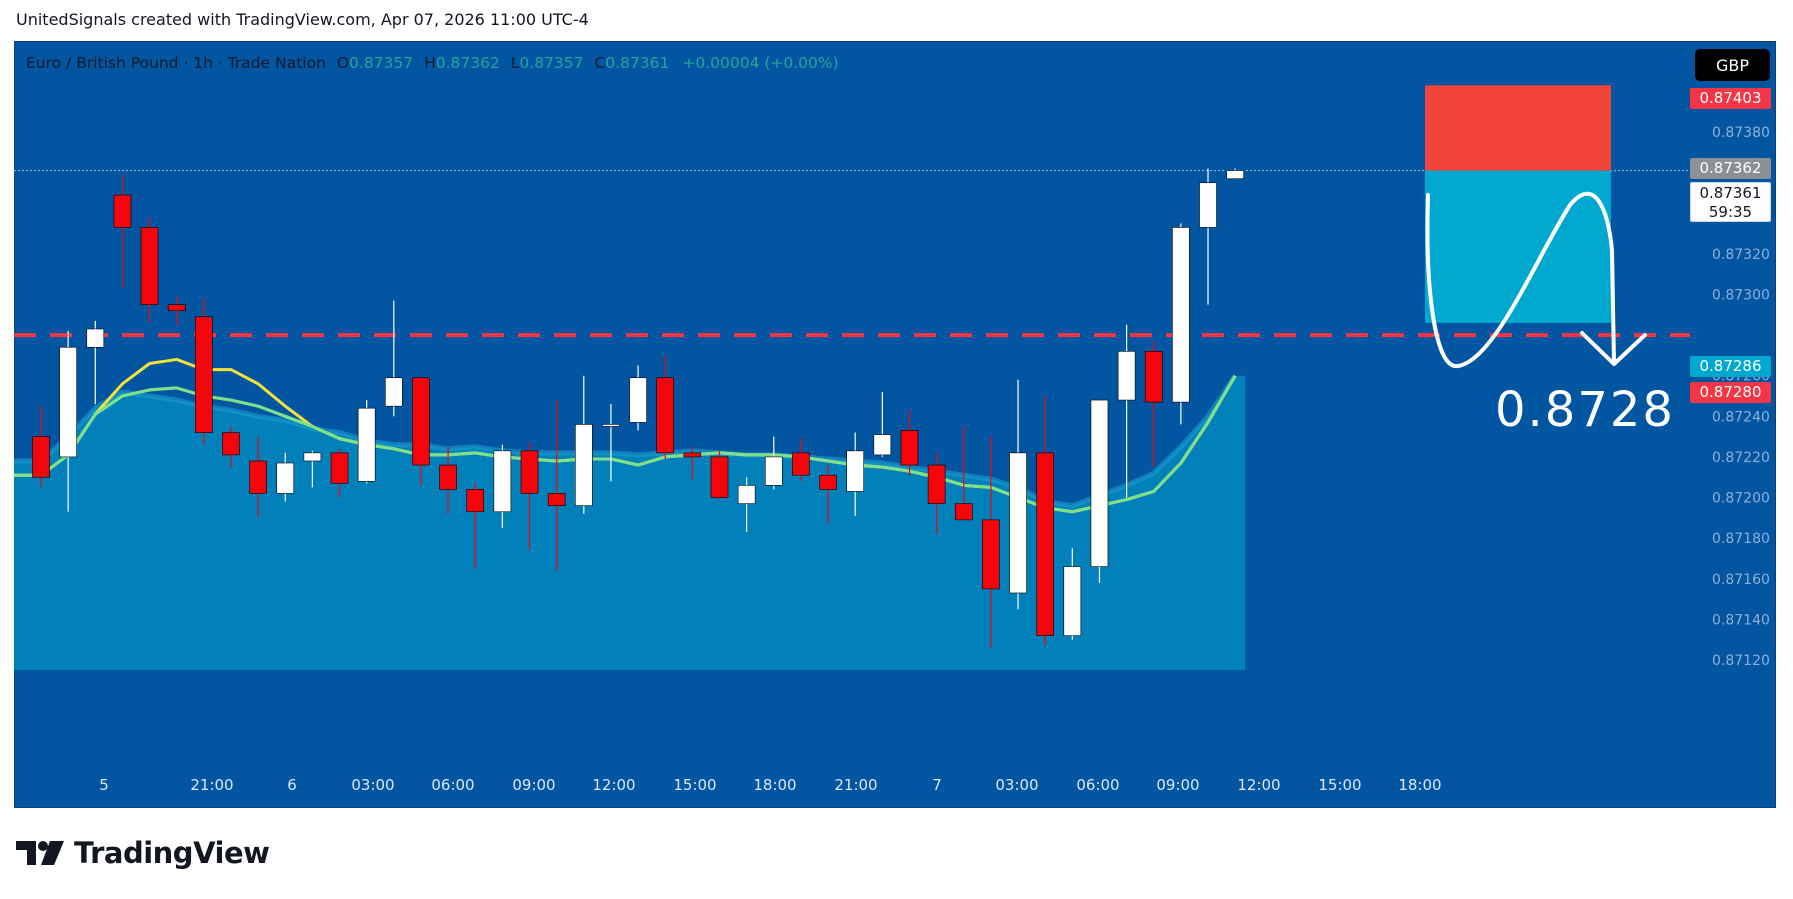 The image size is (1793, 899). What do you see at coordinates (1741, 133) in the screenshot?
I see `y-tick-label: 0.87380` at bounding box center [1741, 133].